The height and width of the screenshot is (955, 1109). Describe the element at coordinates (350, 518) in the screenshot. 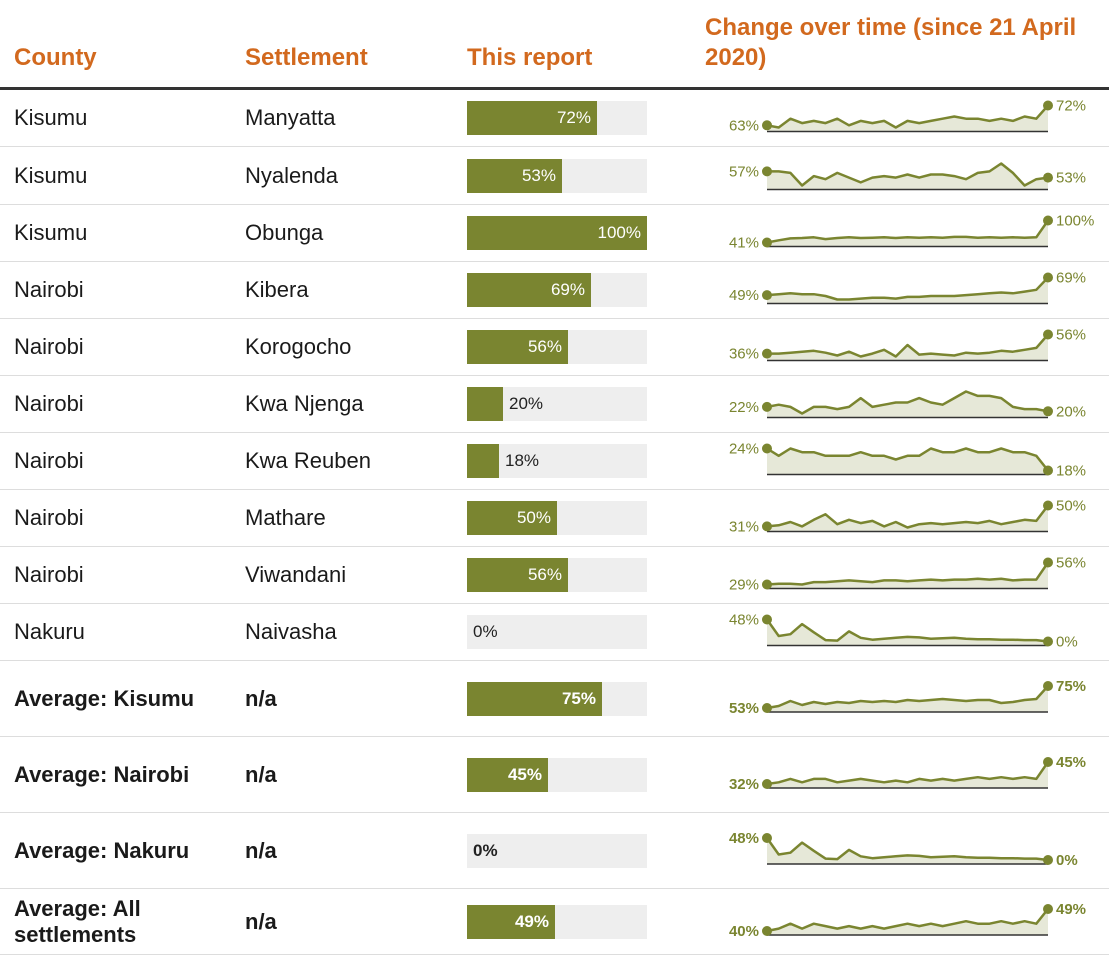

I see `settlement-cell: Mathare` at that location.